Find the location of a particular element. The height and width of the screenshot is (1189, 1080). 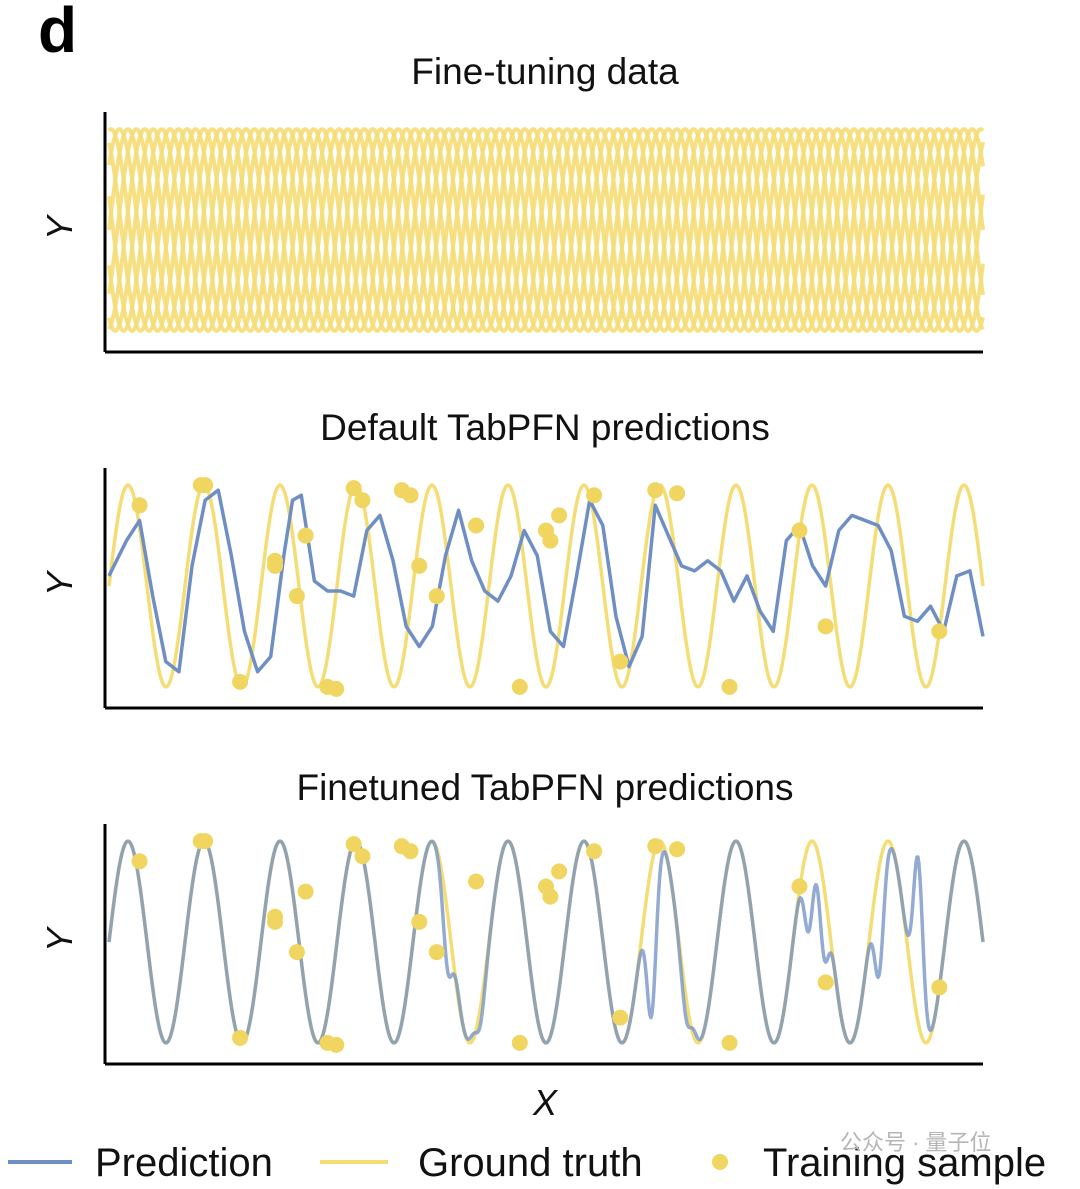

panel-2-ground-truth-line is located at coordinates (546, 586).